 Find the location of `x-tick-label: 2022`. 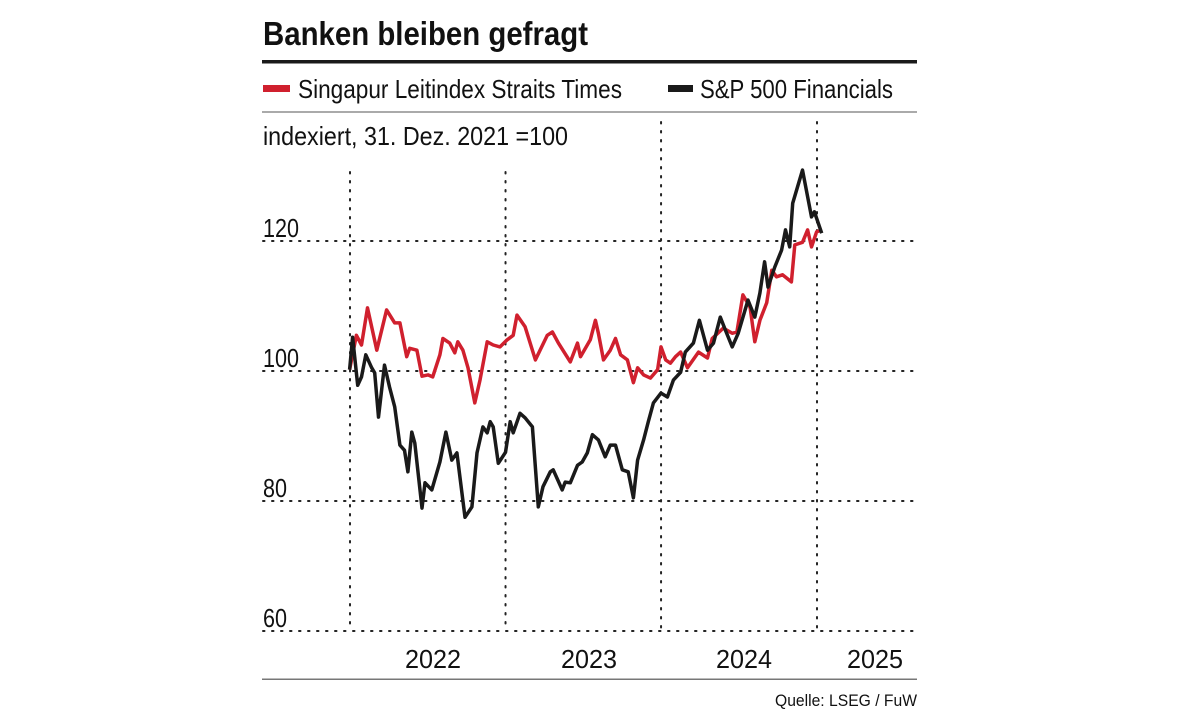

x-tick-label: 2022 is located at coordinates (433, 659).